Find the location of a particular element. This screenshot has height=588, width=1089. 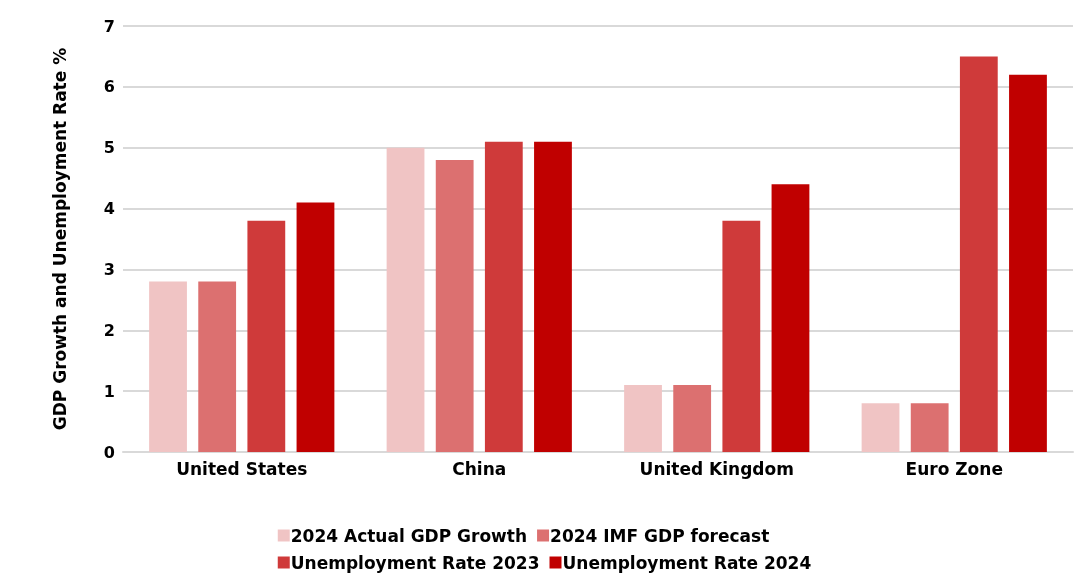

y-tick-label: 3 is located at coordinates (109, 269).